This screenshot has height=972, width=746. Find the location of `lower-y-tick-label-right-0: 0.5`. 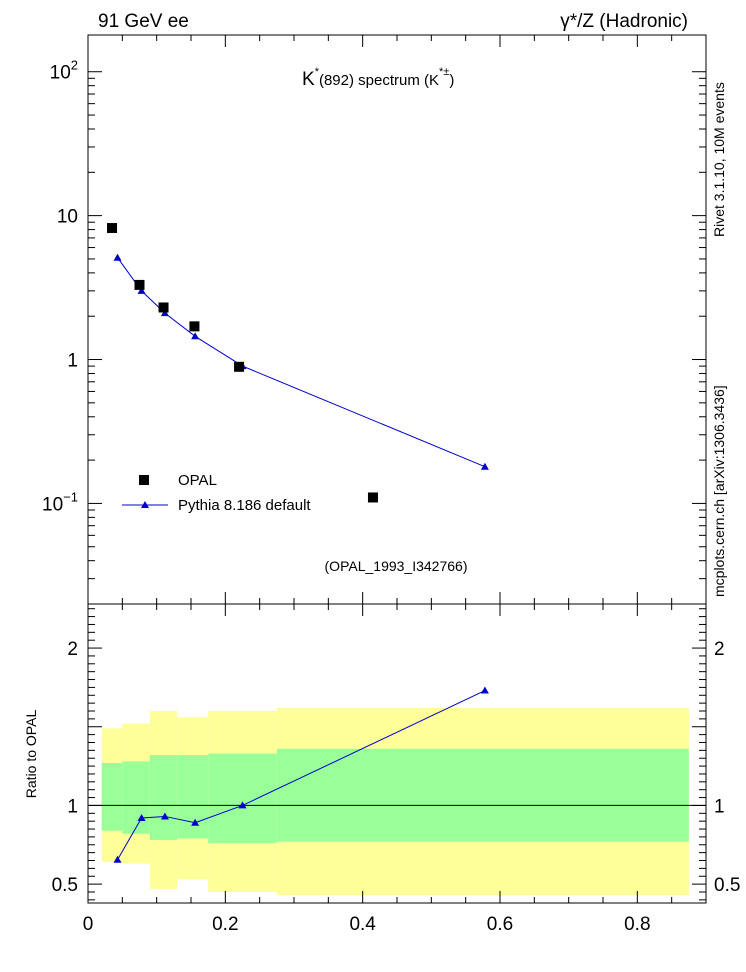

lower-y-tick-label-right-0: 0.5 is located at coordinates (727, 885).